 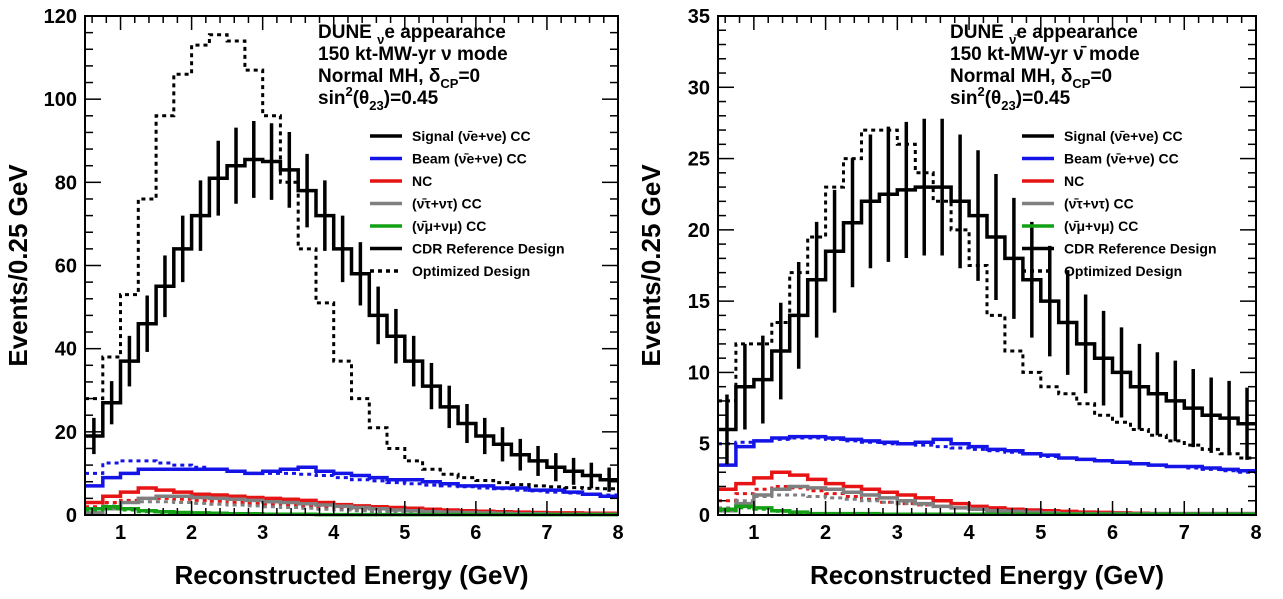 I want to click on annotation-run: ν̄, so click(x=1013, y=39).